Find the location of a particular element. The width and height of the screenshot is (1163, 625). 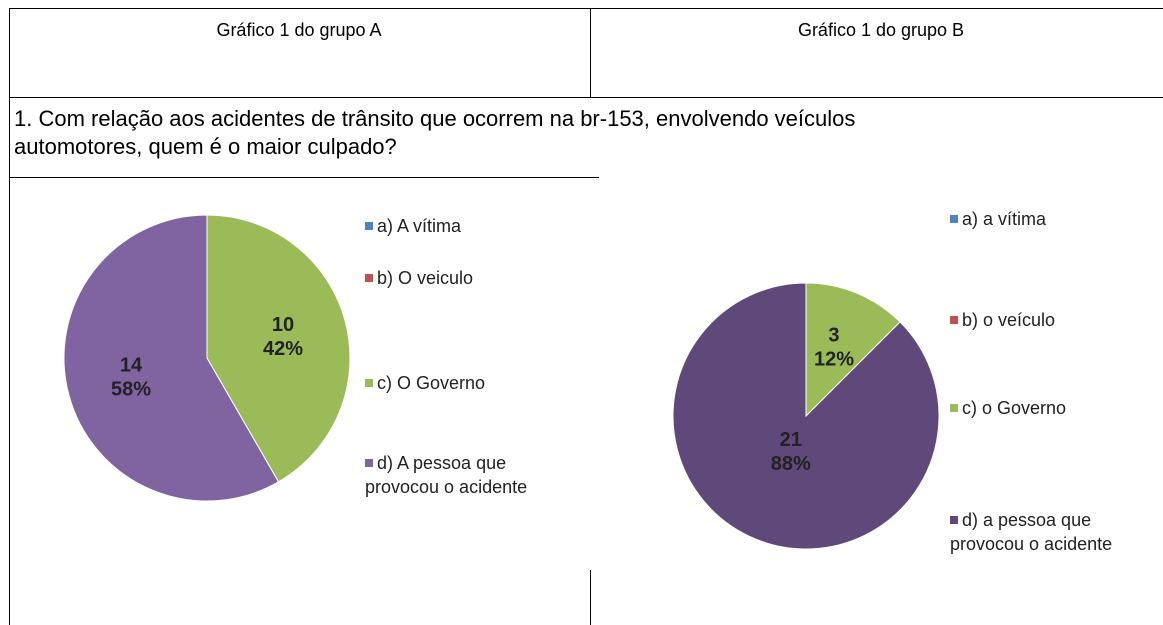

data-label: 21 is located at coordinates (791, 440).